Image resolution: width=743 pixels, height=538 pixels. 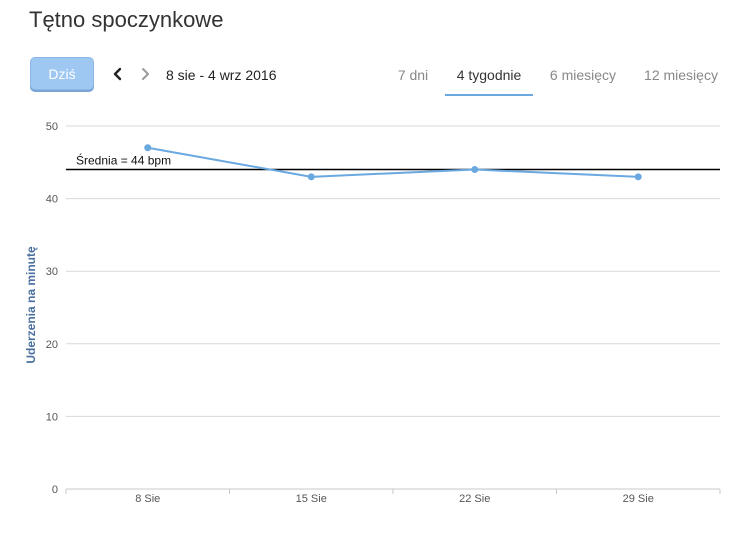 What do you see at coordinates (52, 417) in the screenshot?
I see `y-tick-label: 10` at bounding box center [52, 417].